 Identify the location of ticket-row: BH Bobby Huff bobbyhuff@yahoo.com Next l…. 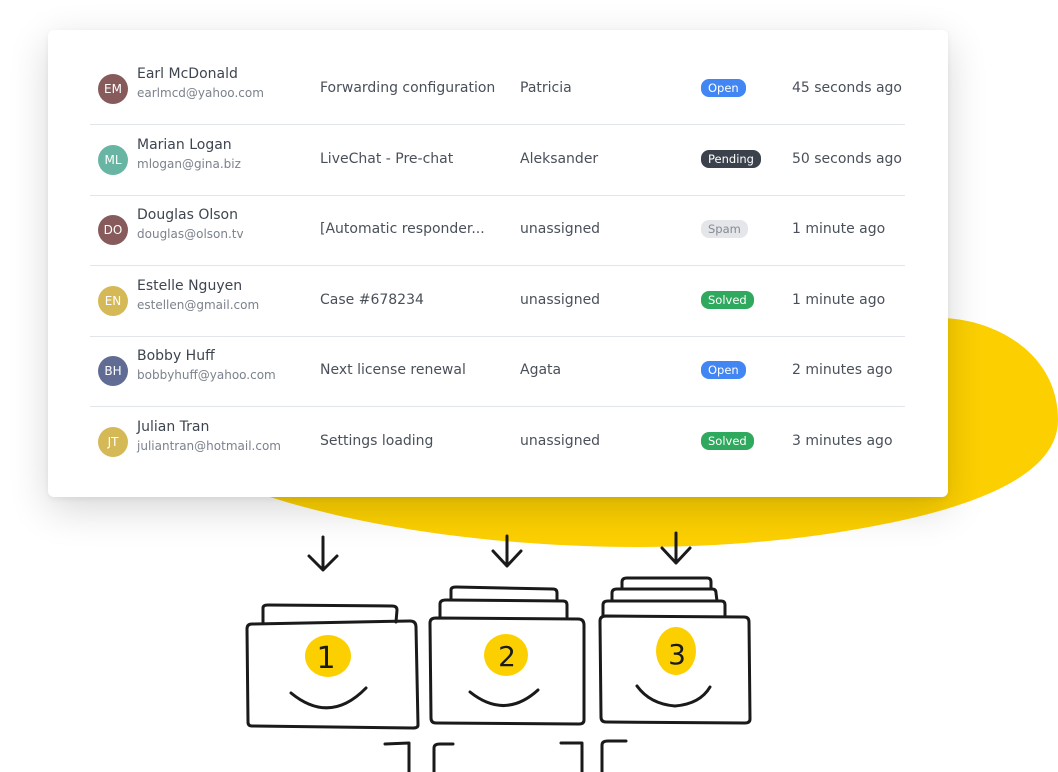
(497, 371).